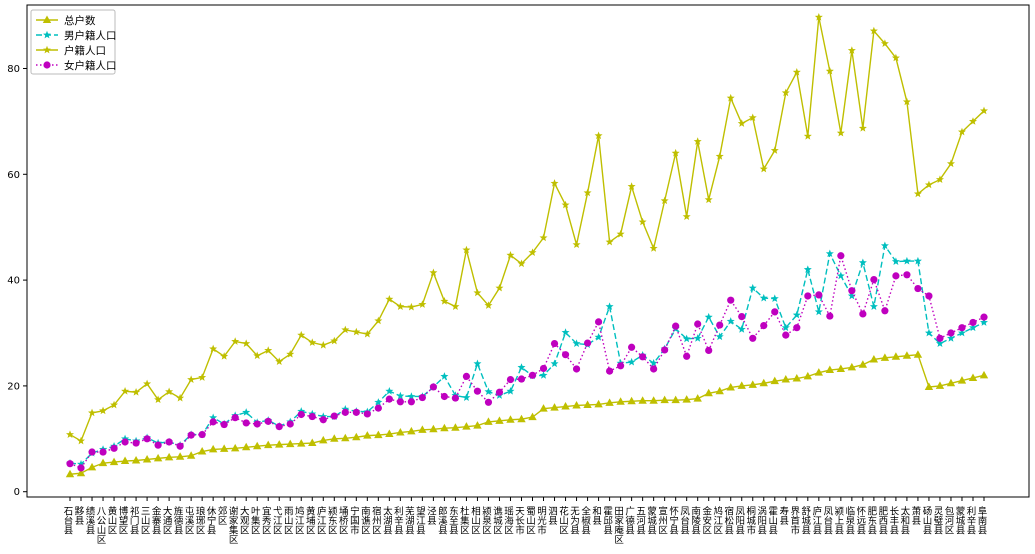  I want to click on x-tick-label: 金安区, so click(706, 519).